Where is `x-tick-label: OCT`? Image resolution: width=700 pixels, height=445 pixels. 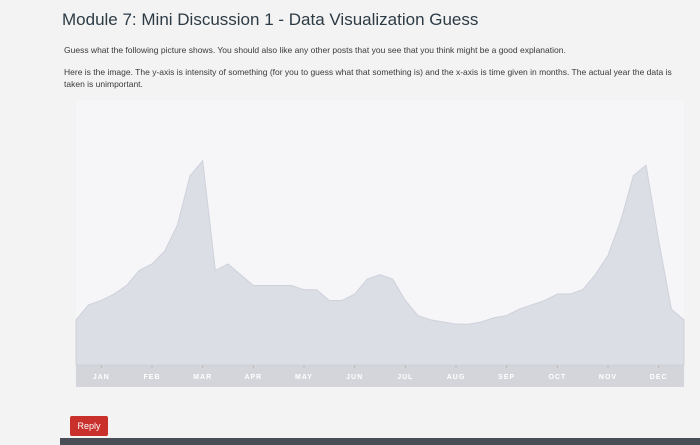
x-tick-label: OCT is located at coordinates (557, 377).